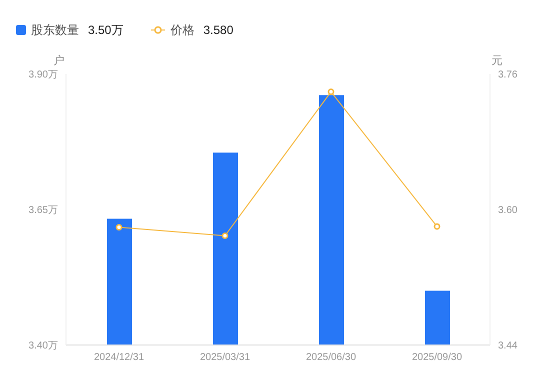  I want to click on x-tick-label: 2025/09/30, so click(437, 358).